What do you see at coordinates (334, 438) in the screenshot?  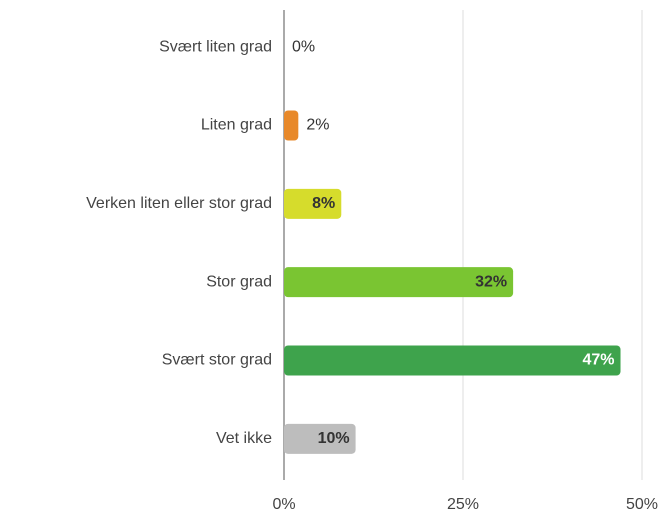 I see `value-label: 10%` at bounding box center [334, 438].